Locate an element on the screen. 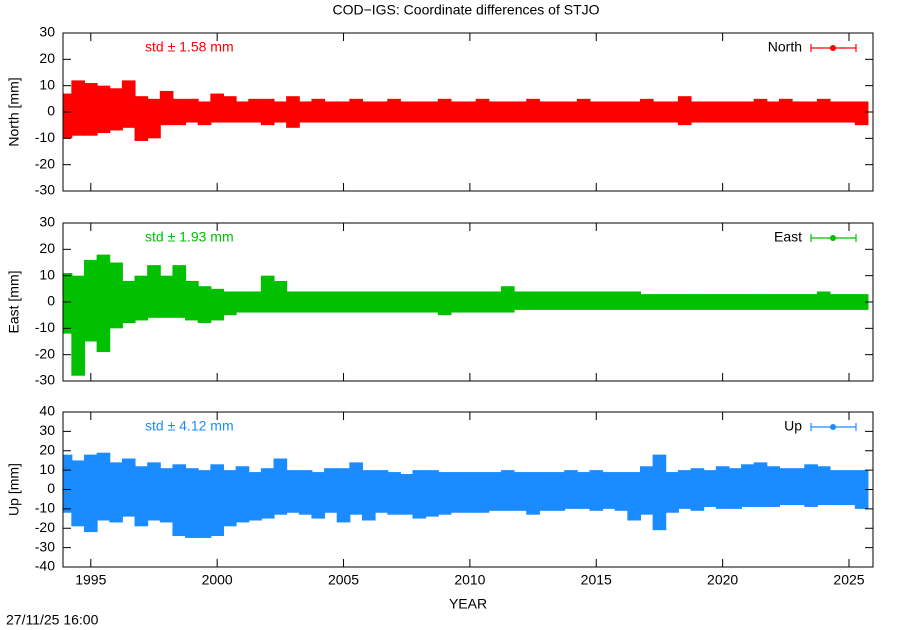 The width and height of the screenshot is (900, 630). y-tick-label: 0 is located at coordinates (51, 301).